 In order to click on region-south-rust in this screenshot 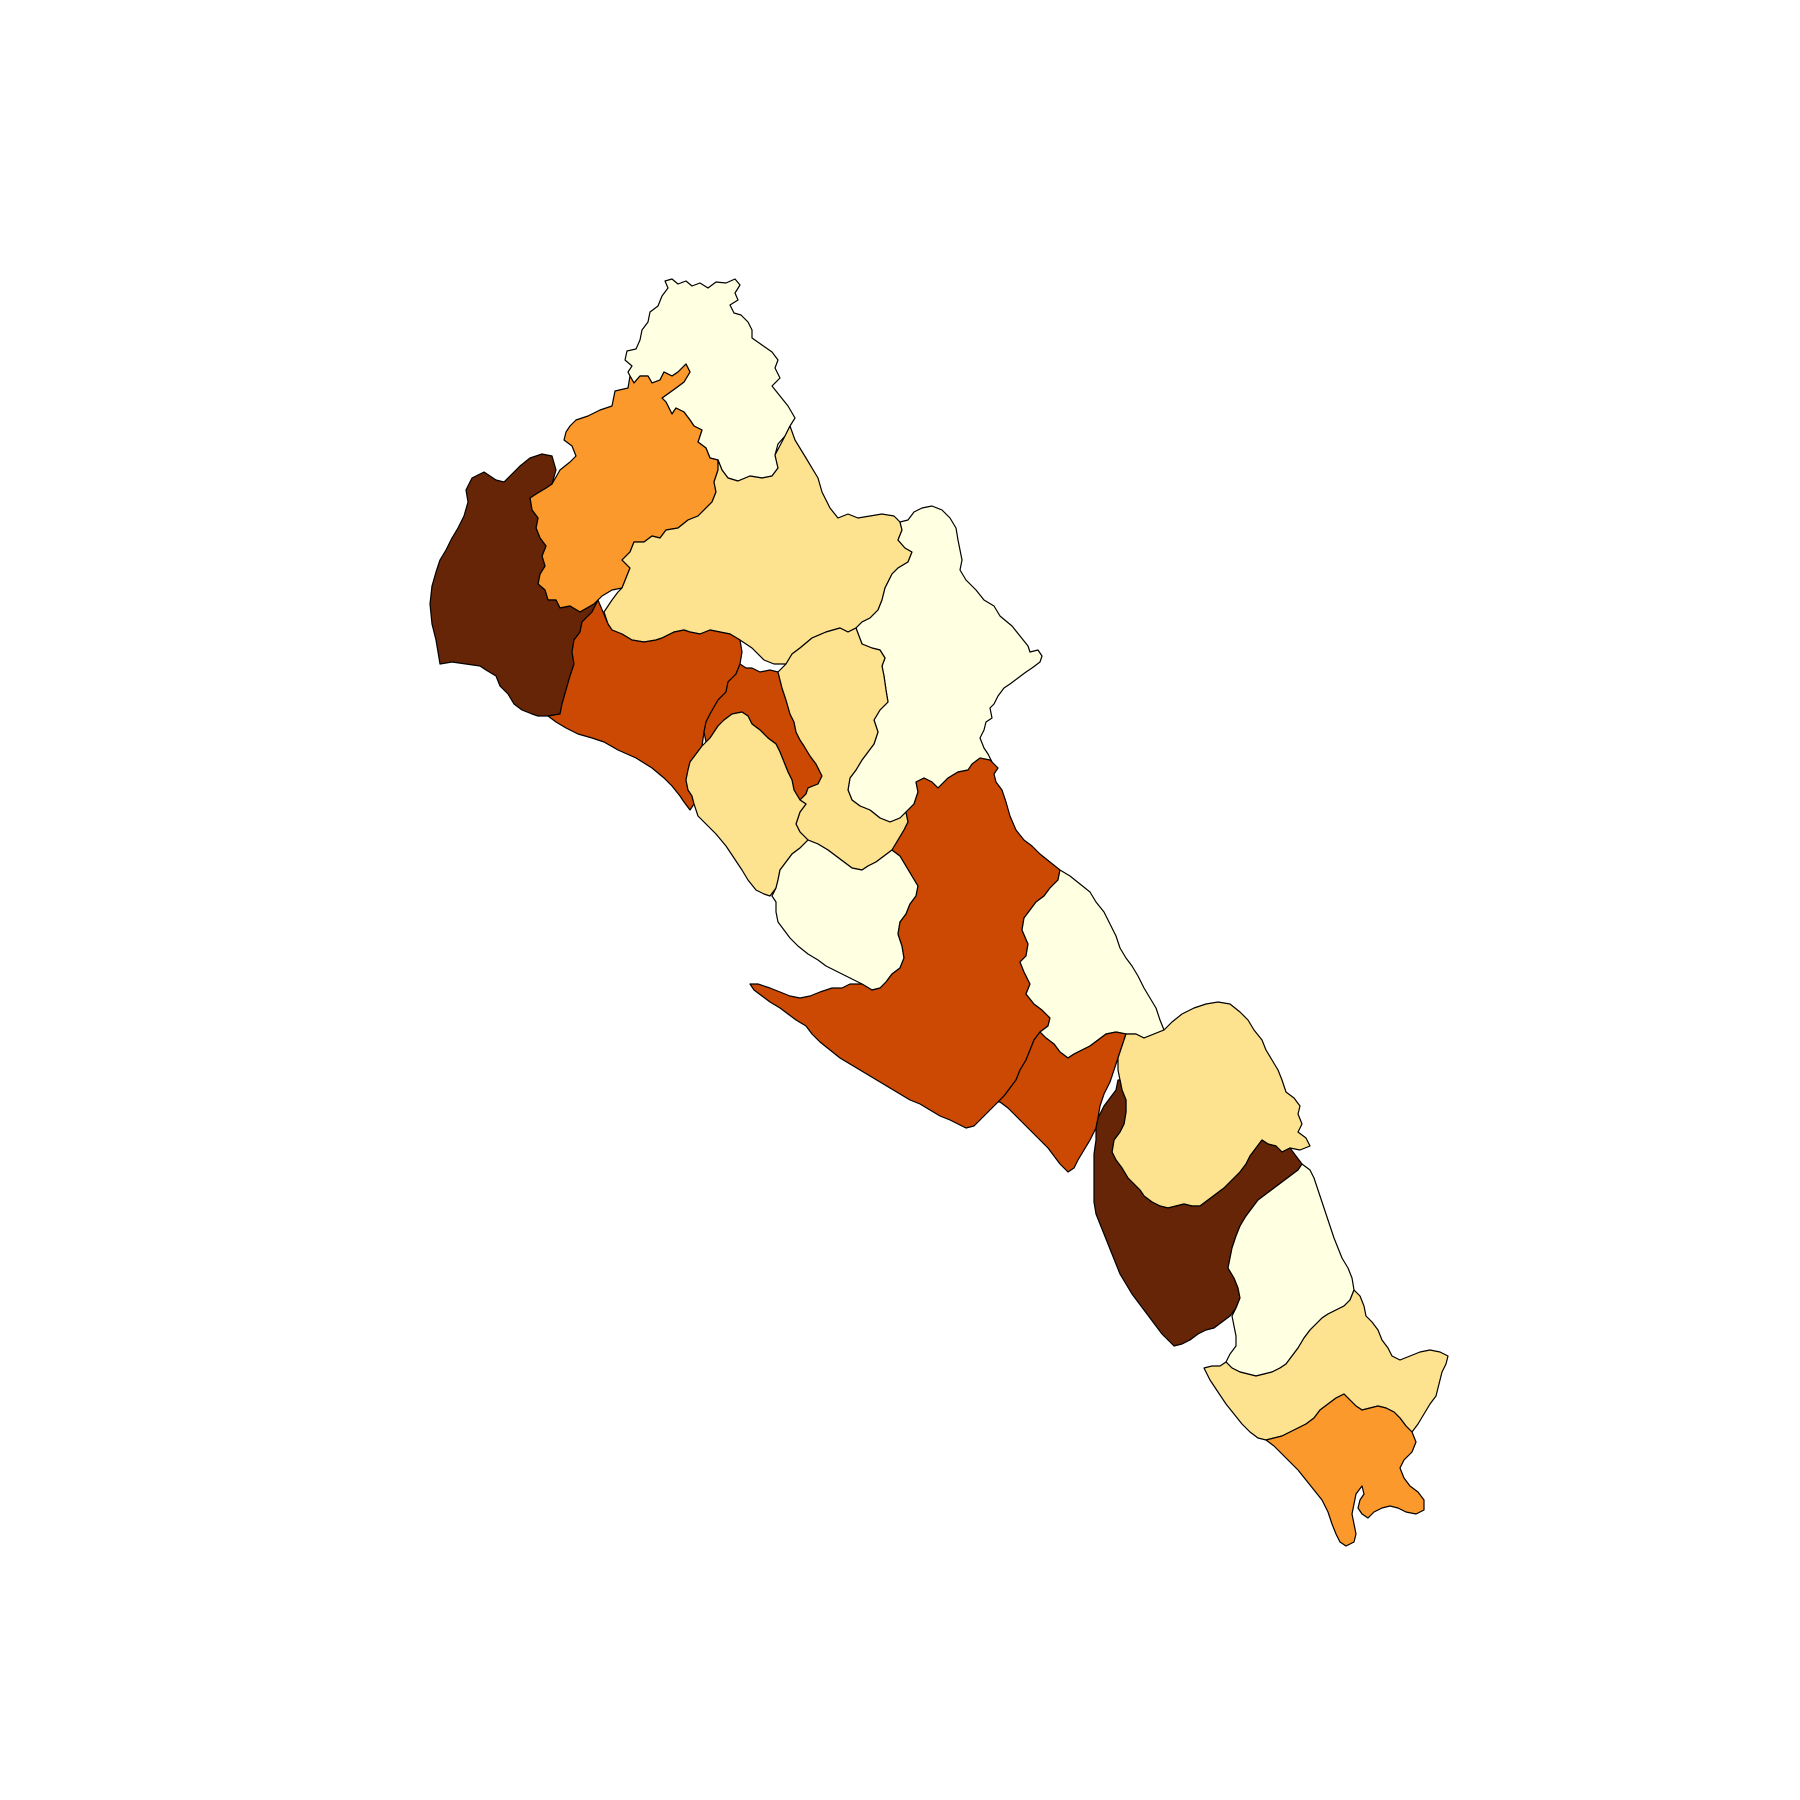, I will do `click(1062, 1102)`.